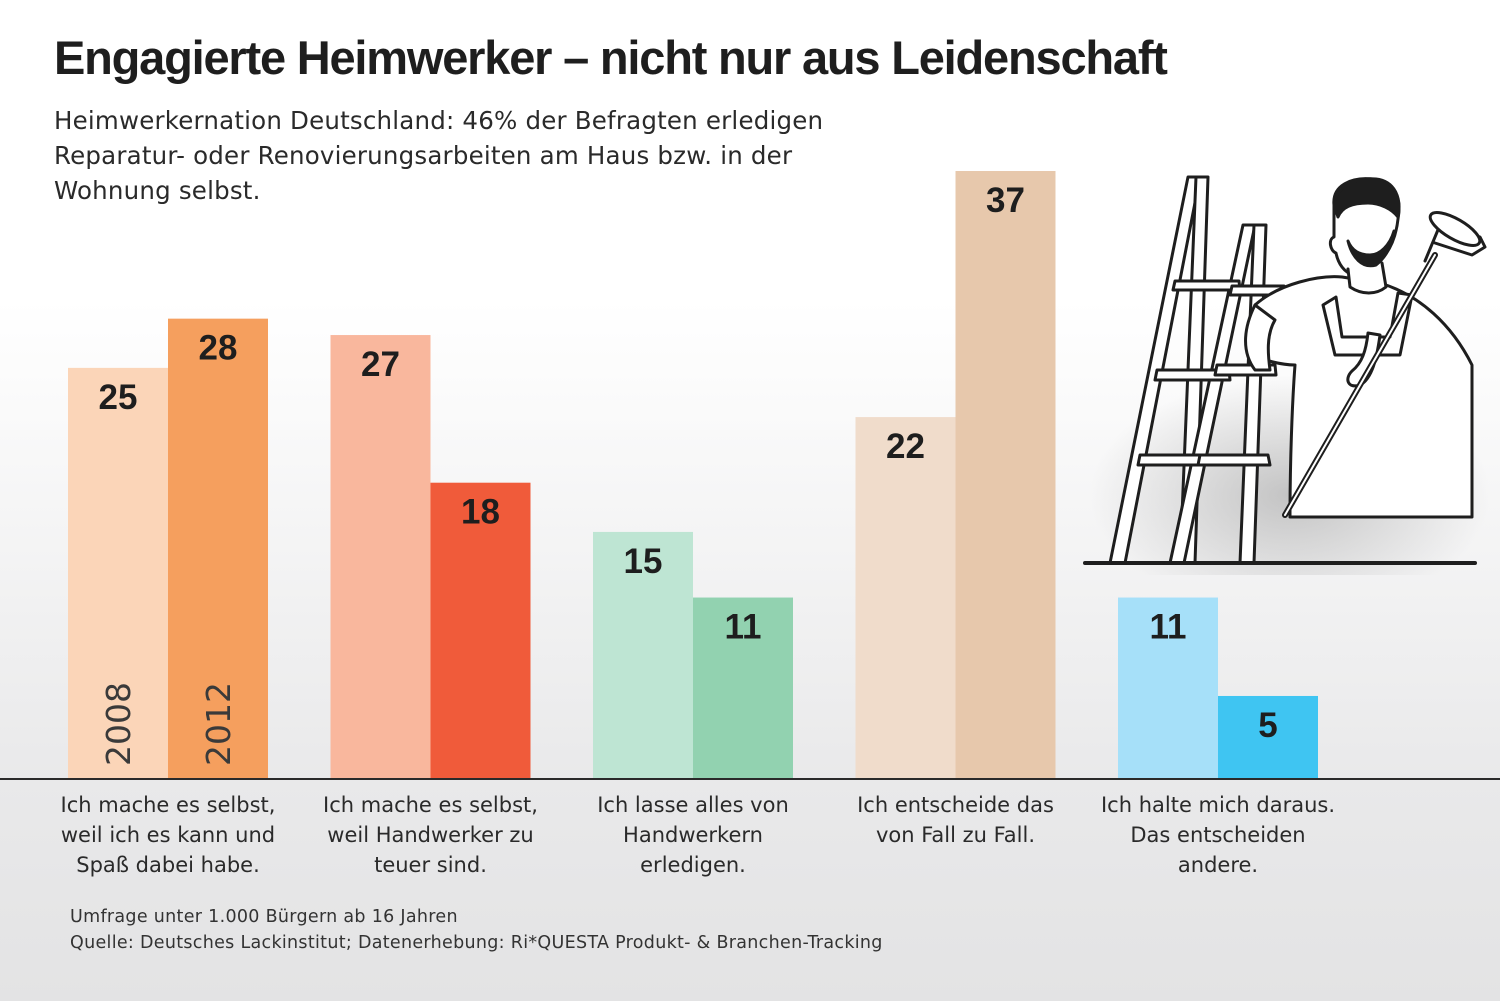  Describe the element at coordinates (168, 865) in the screenshot. I see `category-label: Spaß dabei habe.` at that location.